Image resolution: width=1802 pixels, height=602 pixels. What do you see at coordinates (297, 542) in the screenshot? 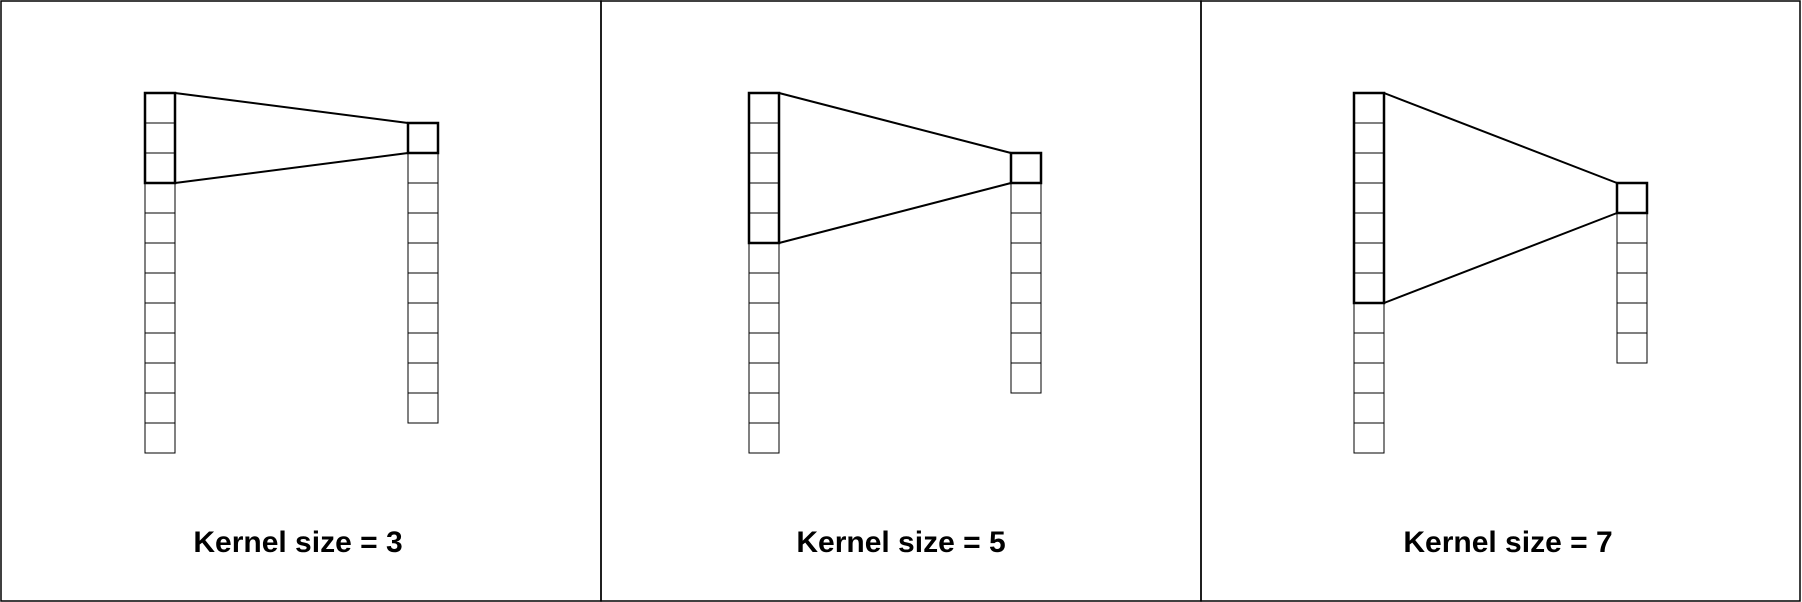
I see `panel-caption: Kernel size = 3` at bounding box center [297, 542].